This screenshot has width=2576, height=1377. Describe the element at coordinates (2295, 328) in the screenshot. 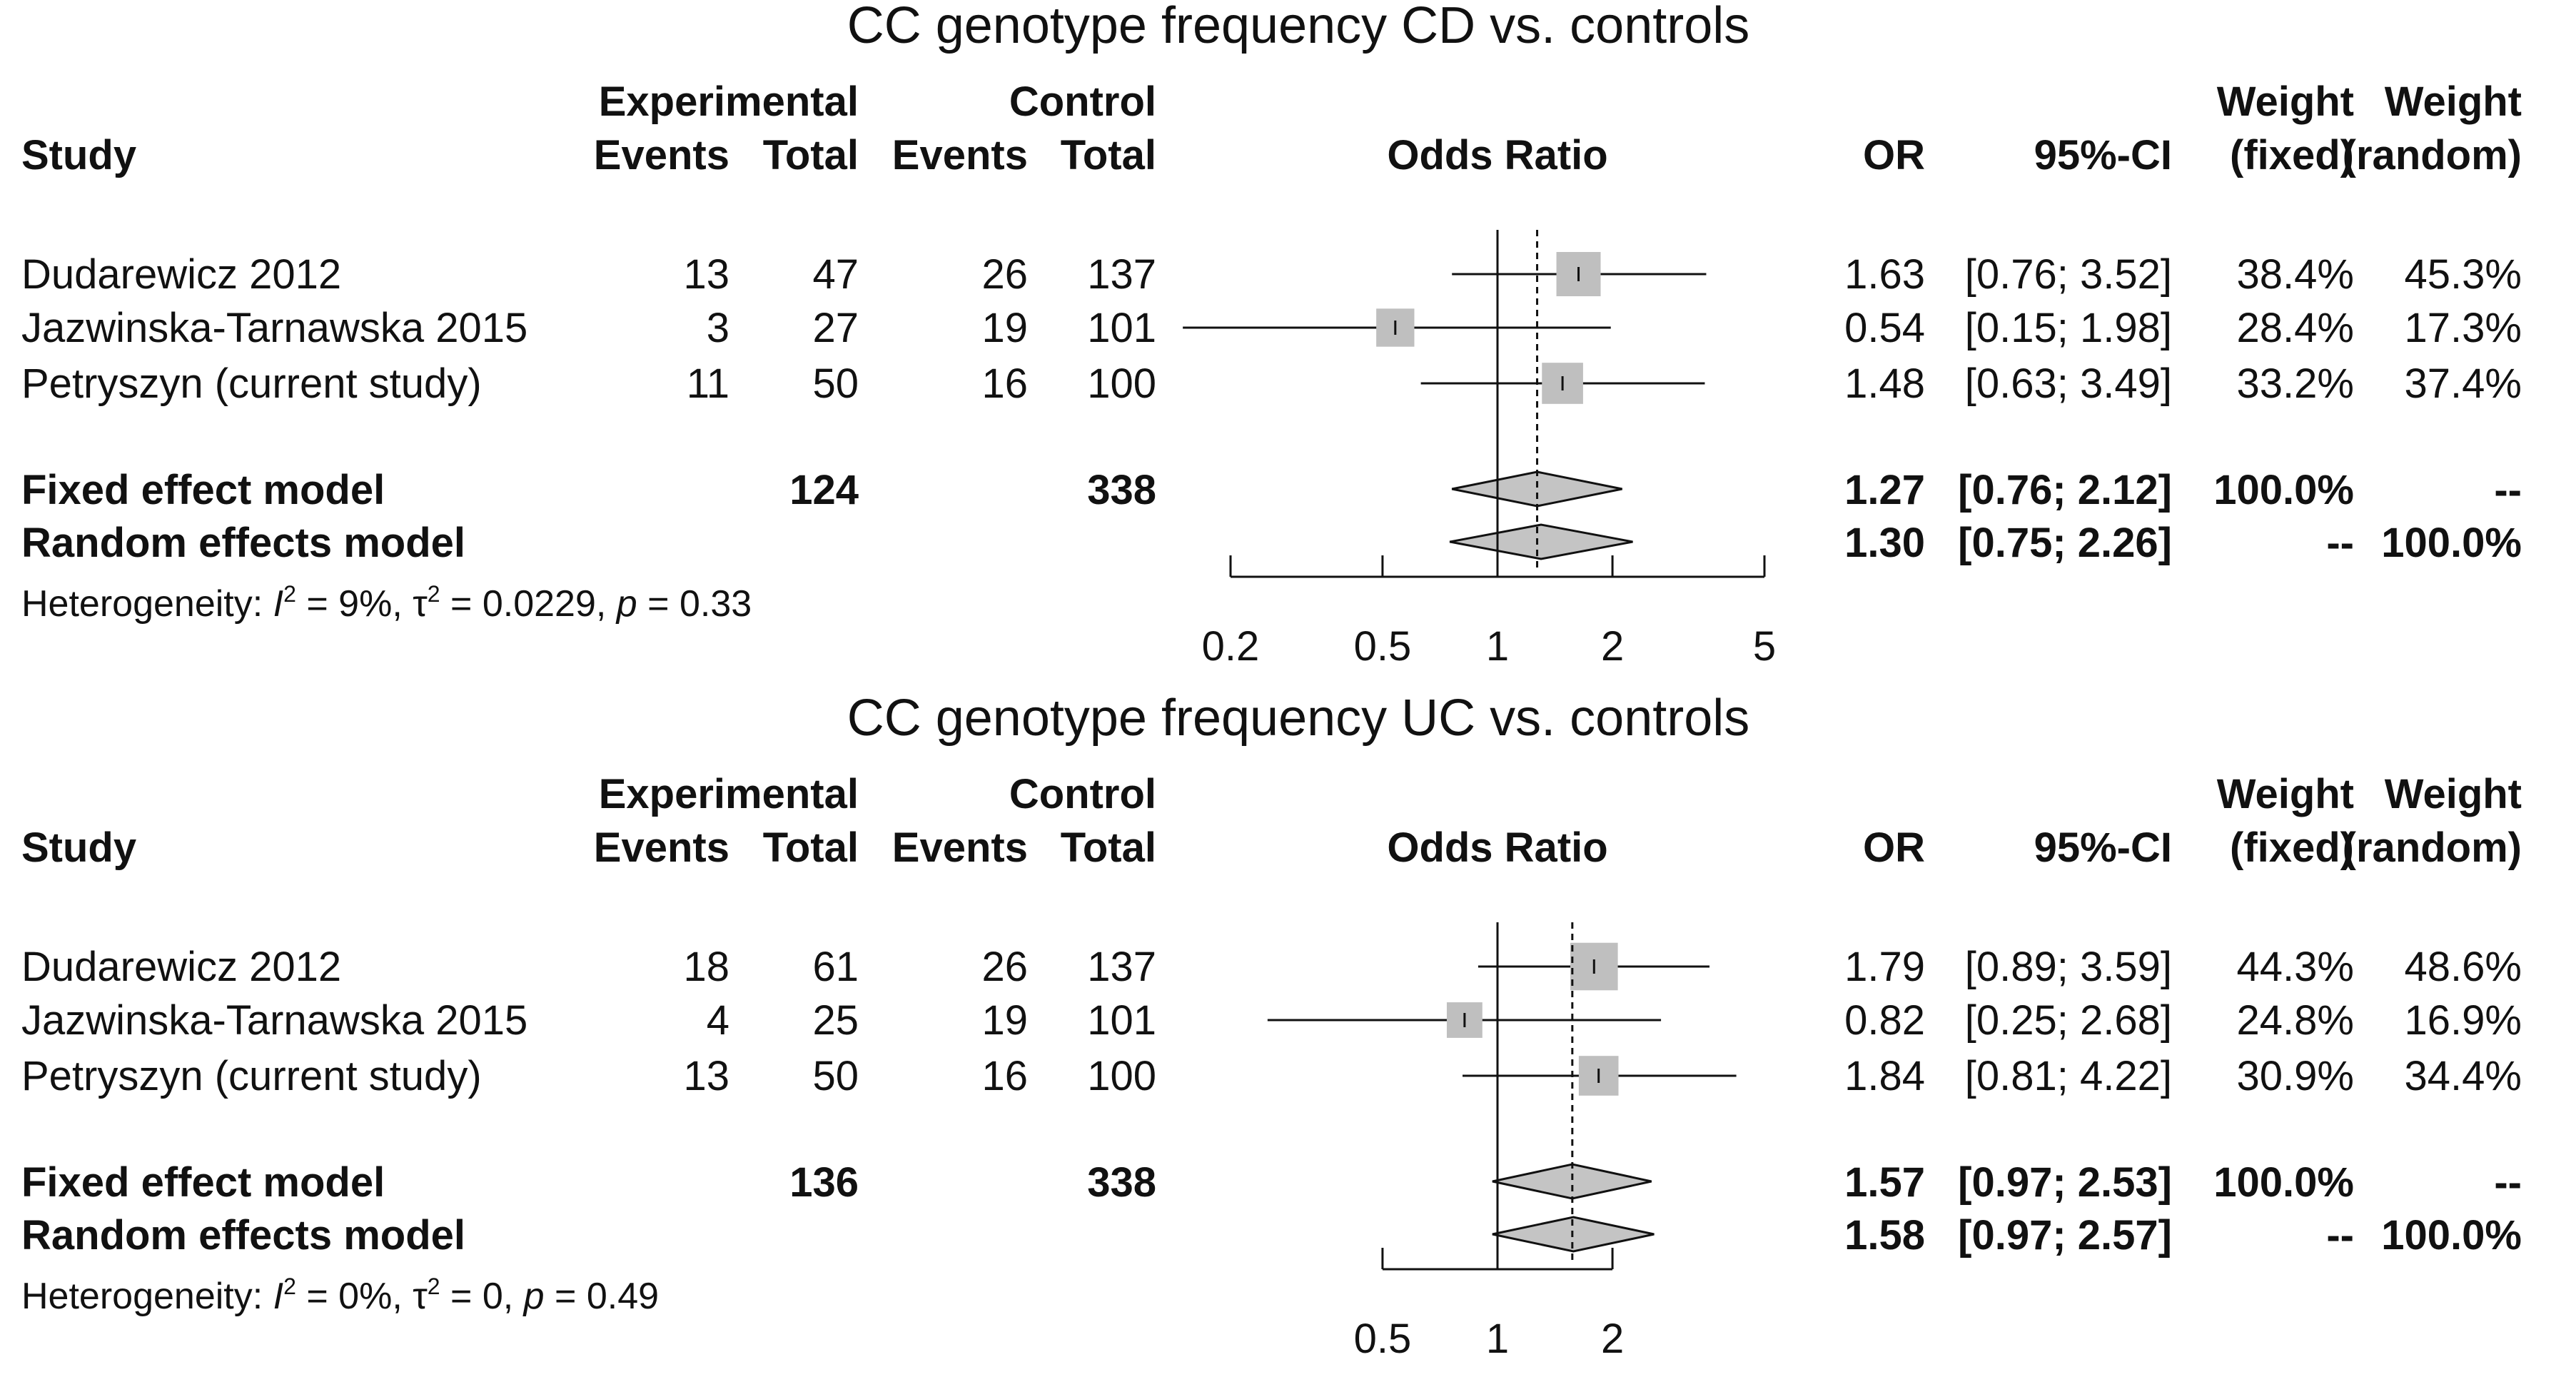

I see `weight-fixed: 28.4%` at that location.